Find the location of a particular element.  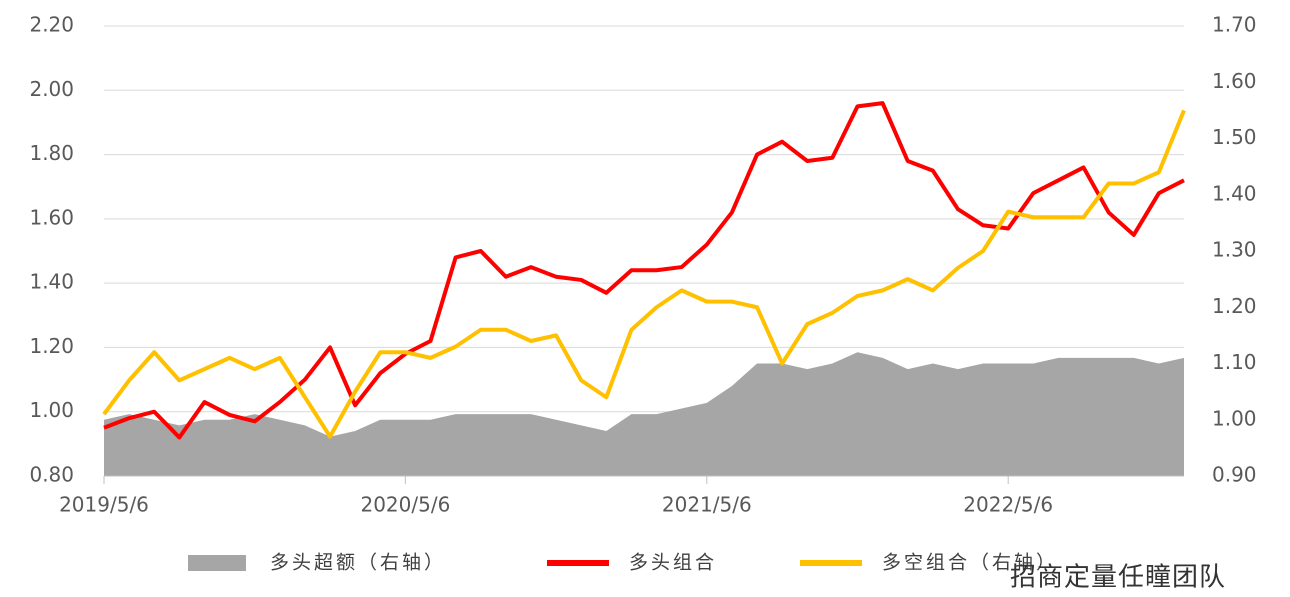

y-tick-label: 1.20 is located at coordinates (51, 346).